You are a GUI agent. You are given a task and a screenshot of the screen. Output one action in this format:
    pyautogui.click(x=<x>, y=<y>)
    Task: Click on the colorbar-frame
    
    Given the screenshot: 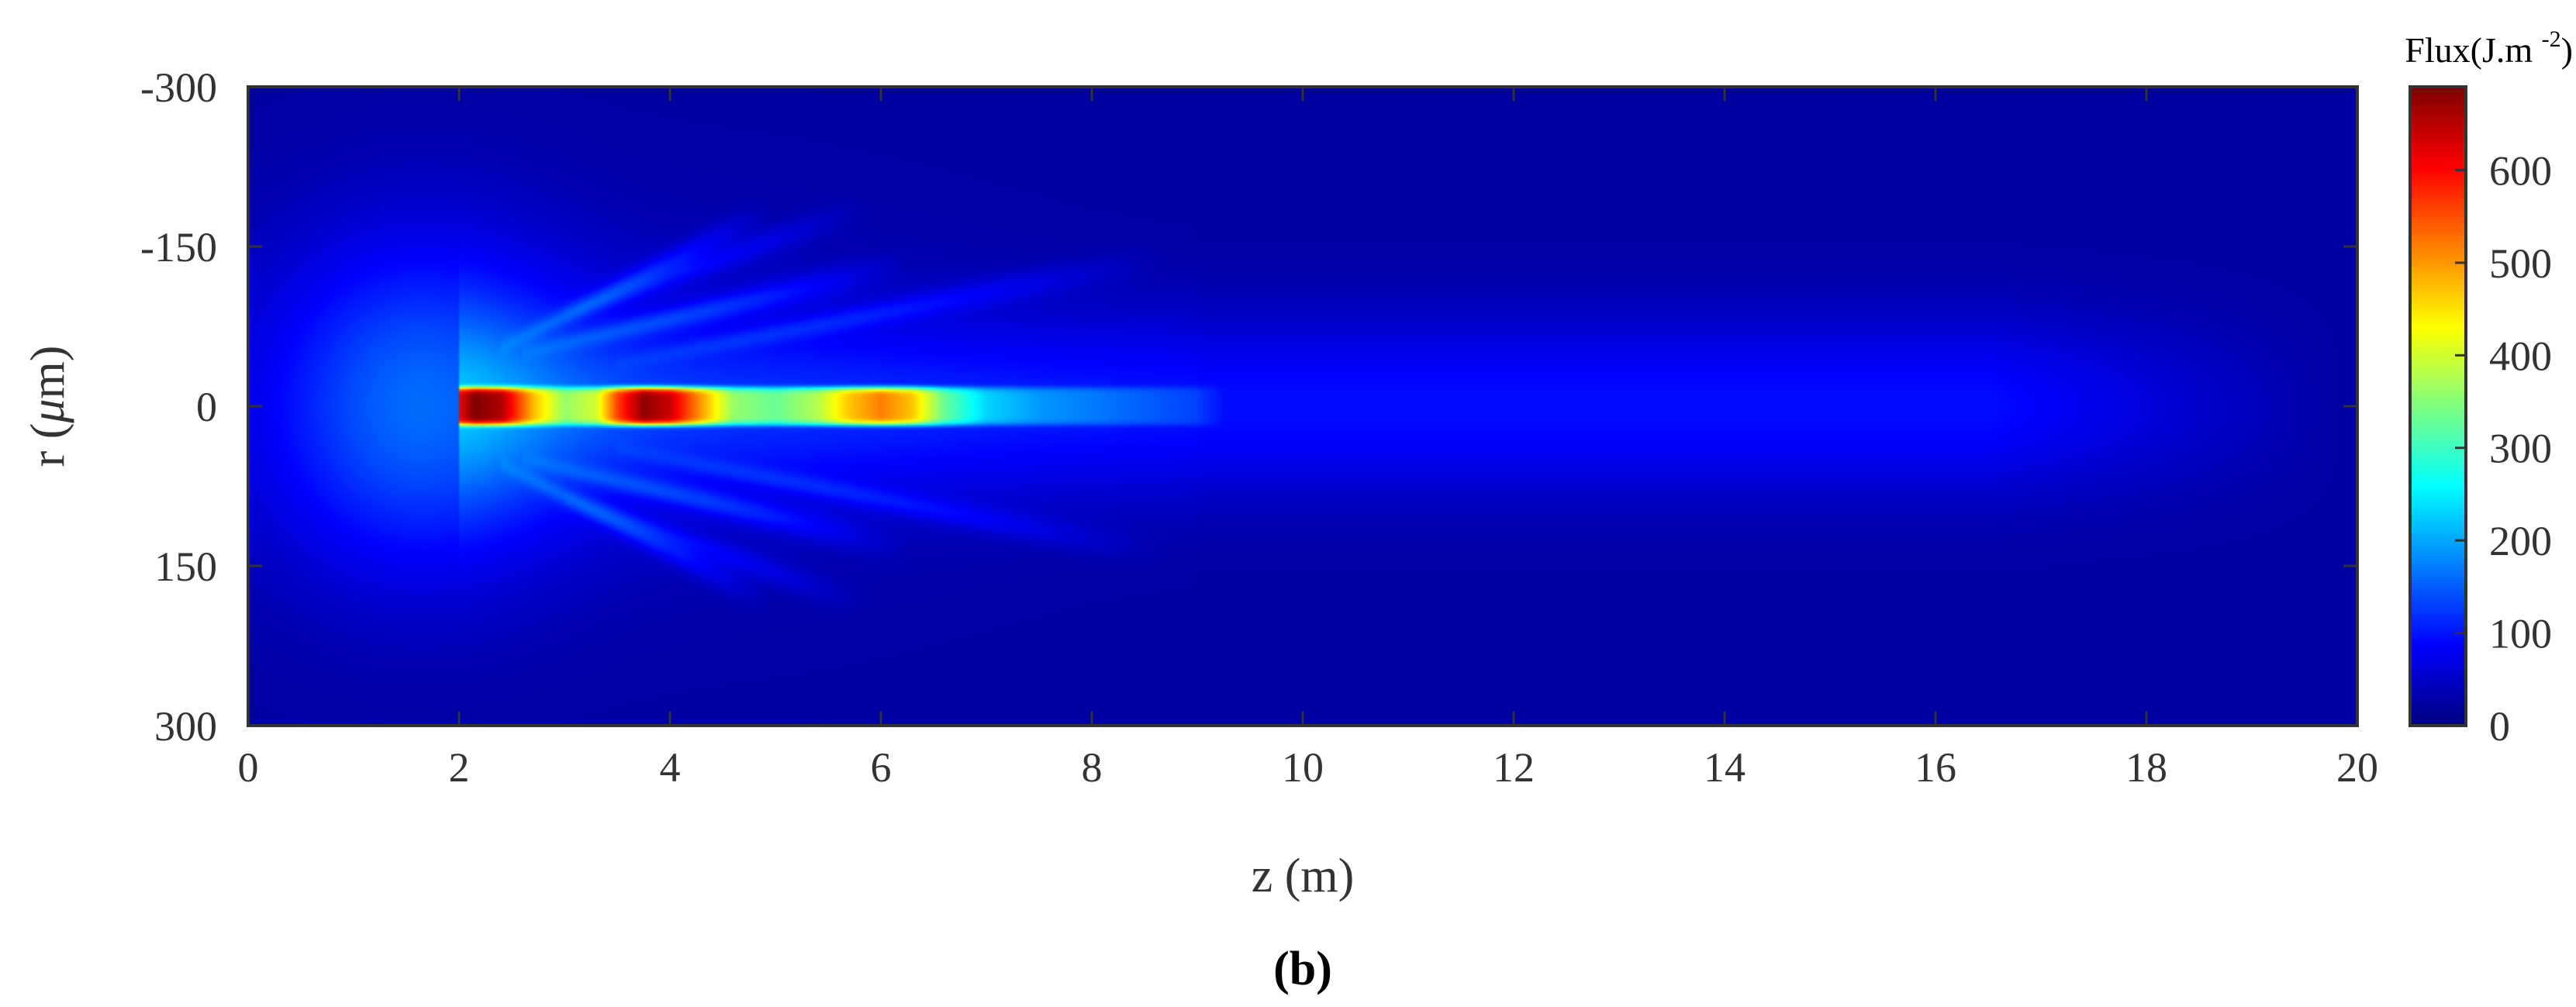 What is the action you would take?
    pyautogui.click(x=2438, y=406)
    